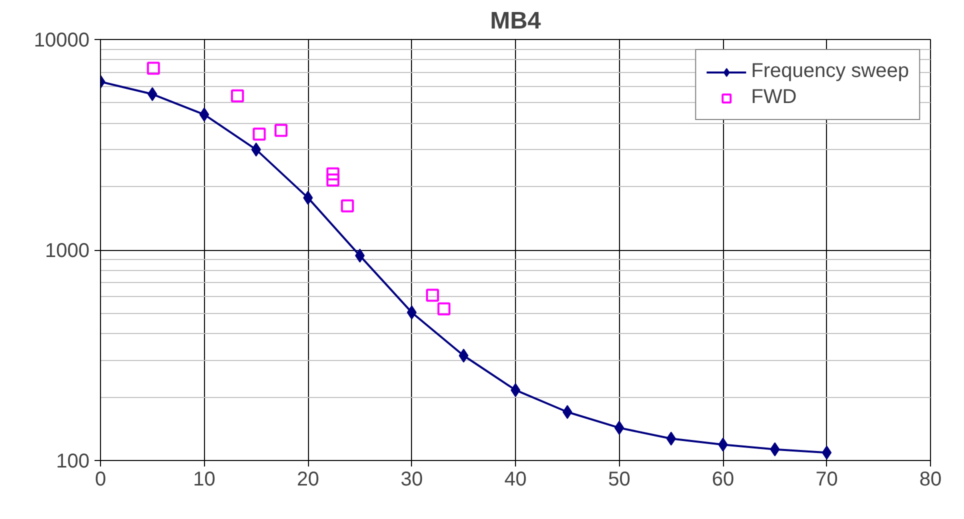 This screenshot has height=519, width=964. Describe the element at coordinates (100, 479) in the screenshot. I see `x-tick-label: 0` at that location.